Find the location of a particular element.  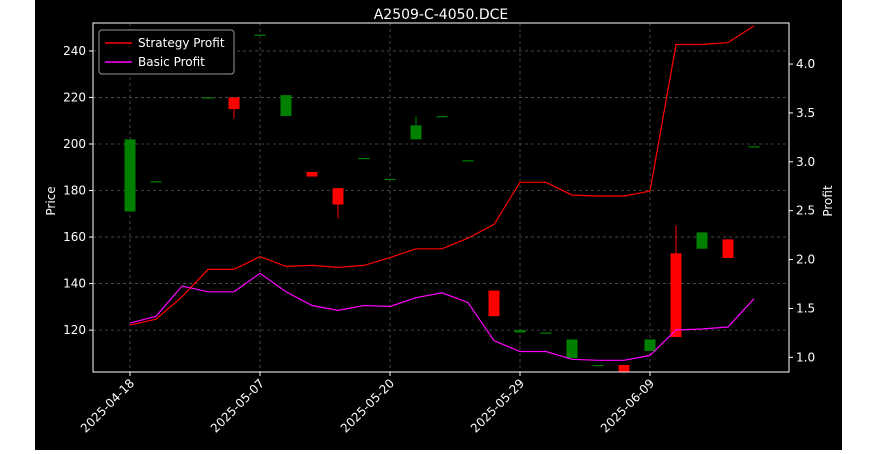

chart-title: A2509-C-4050.DCE is located at coordinates (441, 15).